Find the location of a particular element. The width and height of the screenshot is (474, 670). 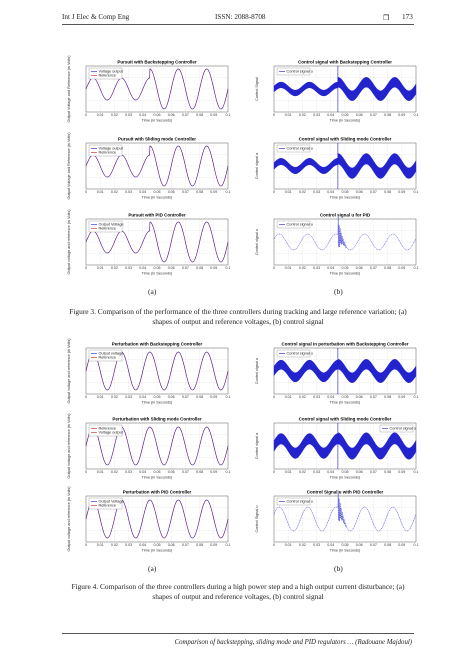

legend-entry: Output voltage is located at coordinates (111, 354).